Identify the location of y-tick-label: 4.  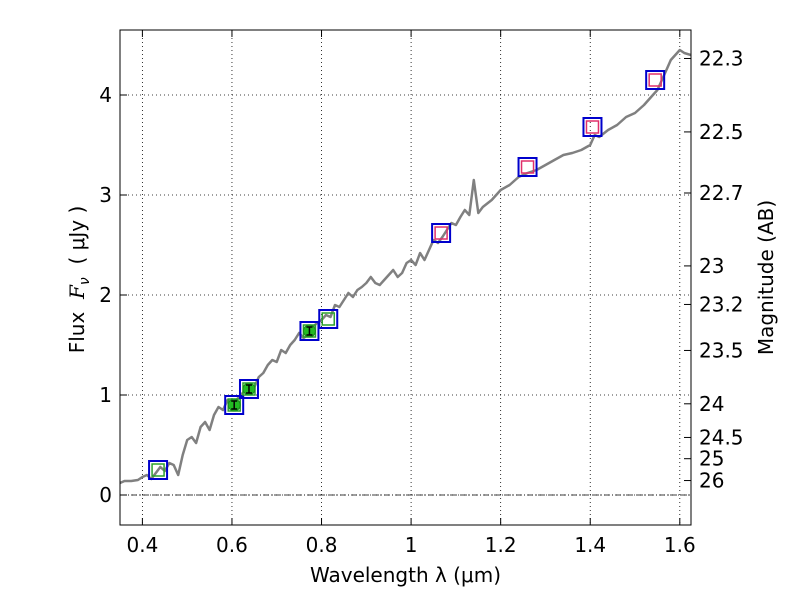
(105, 95).